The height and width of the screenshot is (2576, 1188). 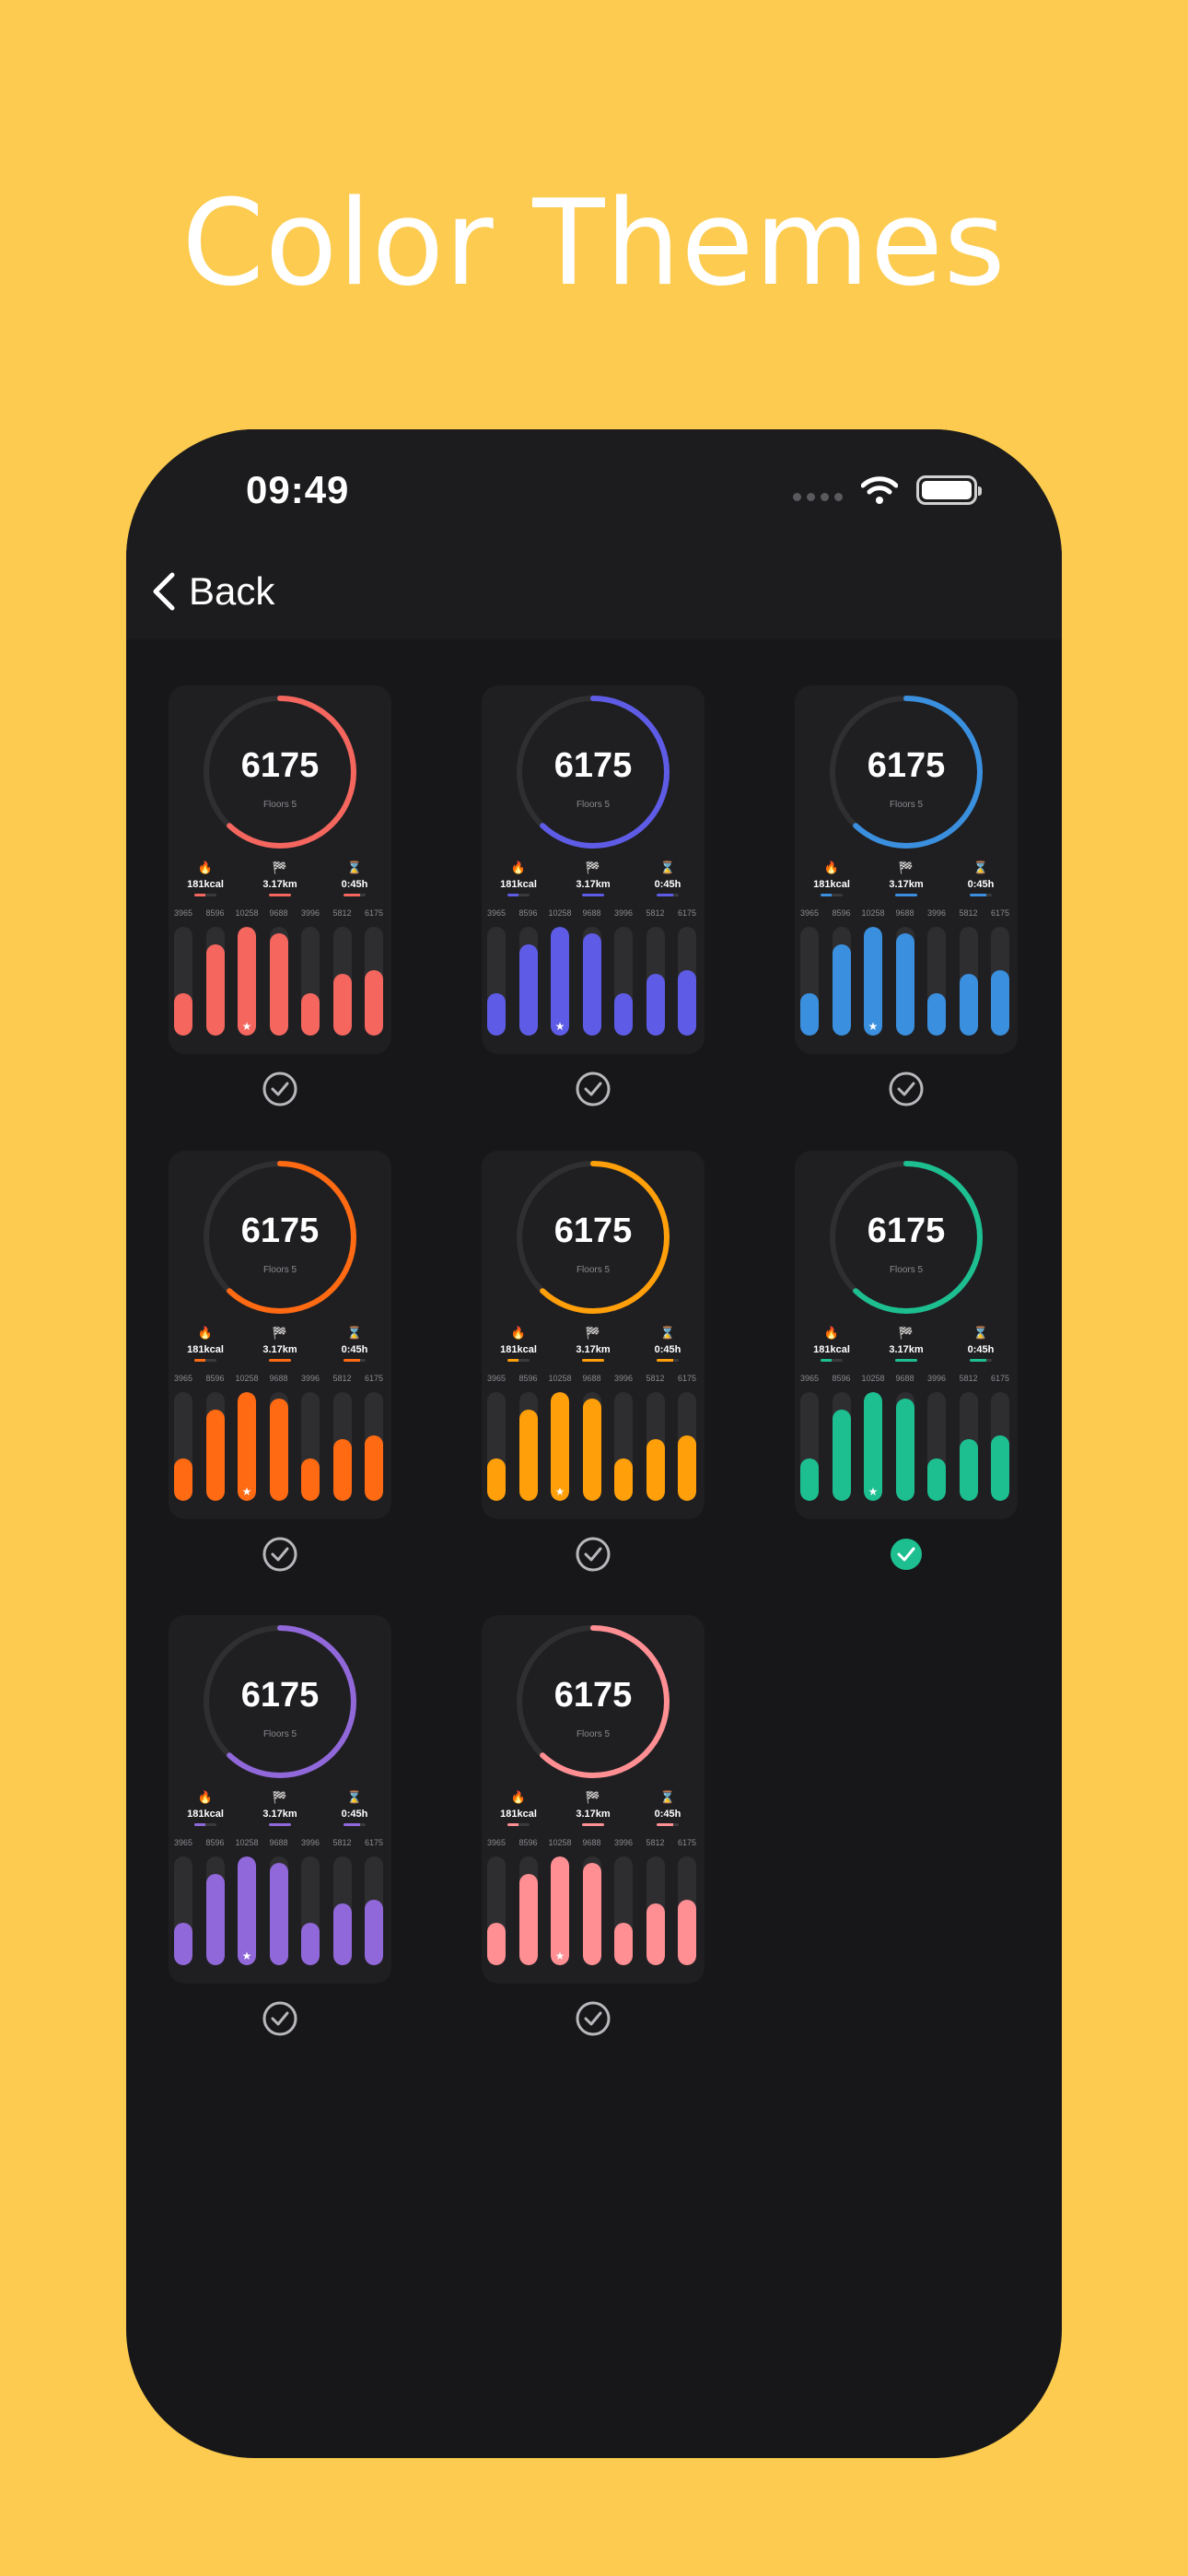 What do you see at coordinates (879, 490) in the screenshot?
I see `wifi-icon` at bounding box center [879, 490].